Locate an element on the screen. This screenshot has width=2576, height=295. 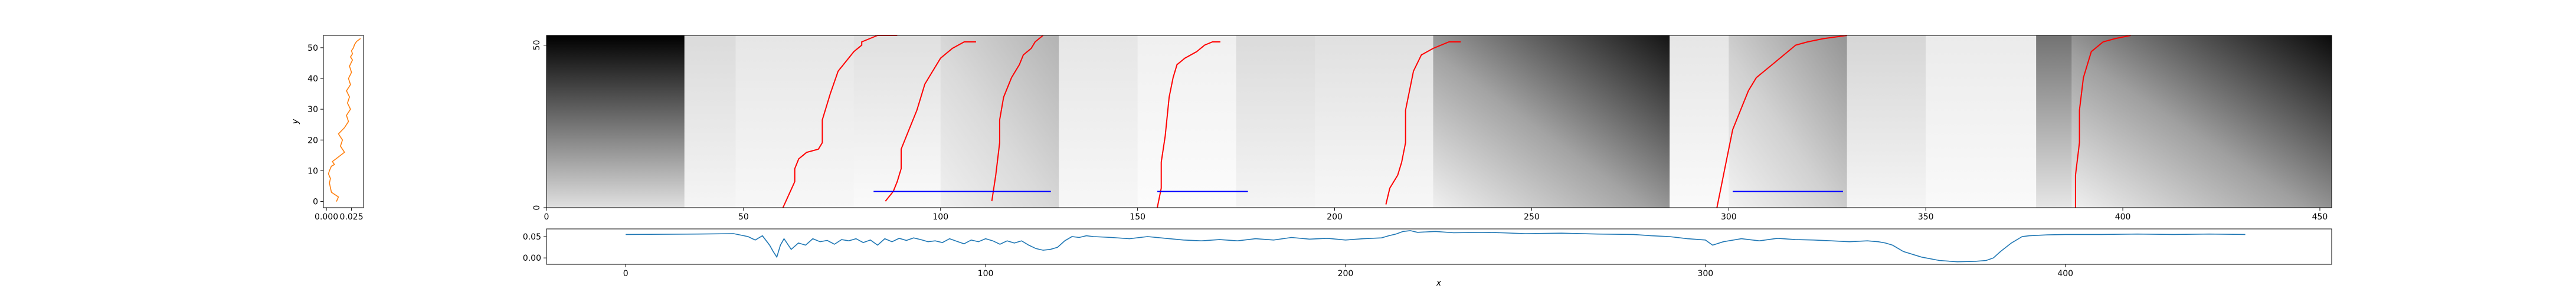
side-profile-xtick-label: 0.000 is located at coordinates (327, 217).